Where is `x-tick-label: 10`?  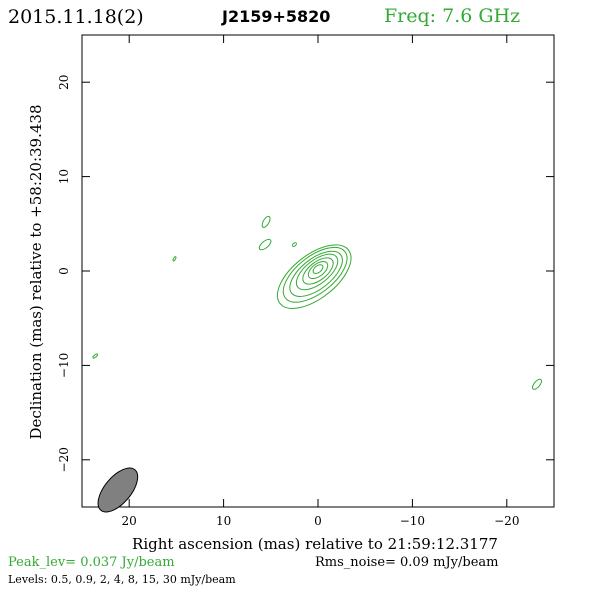
x-tick-label: 10 is located at coordinates (223, 521).